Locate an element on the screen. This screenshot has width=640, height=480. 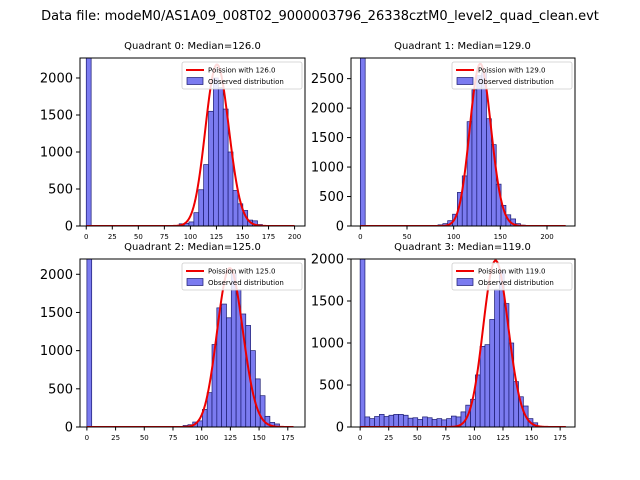
legend: Poission with 126.0 Observed distribution is located at coordinates (242, 75).